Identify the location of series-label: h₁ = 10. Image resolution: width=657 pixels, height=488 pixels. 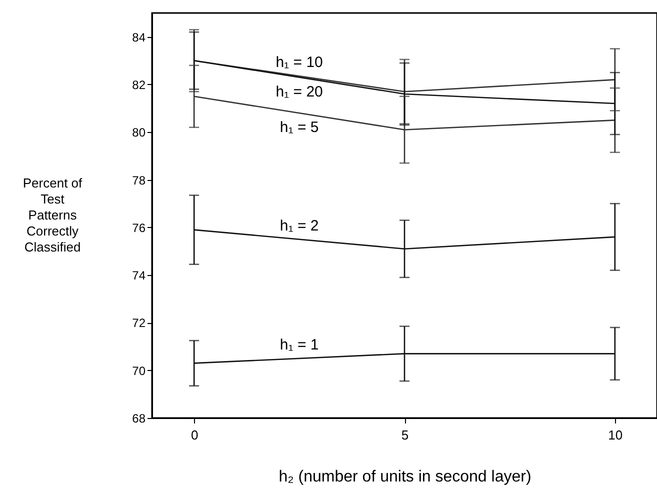
(299, 63).